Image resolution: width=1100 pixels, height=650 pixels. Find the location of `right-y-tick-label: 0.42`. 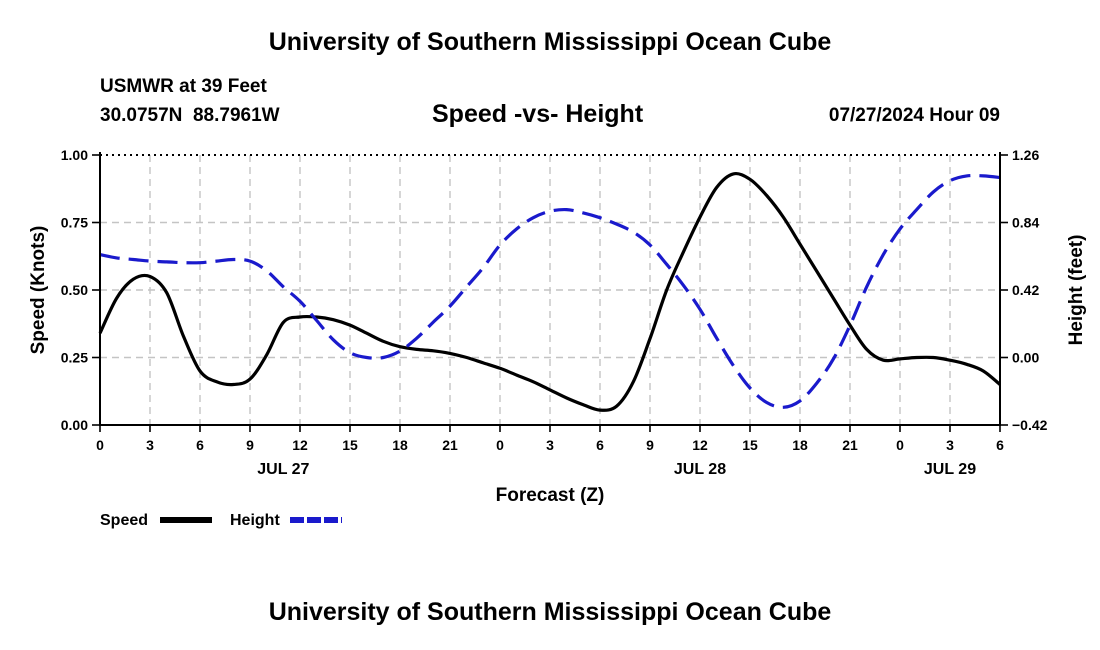

right-y-tick-label: 0.42 is located at coordinates (1025, 290).